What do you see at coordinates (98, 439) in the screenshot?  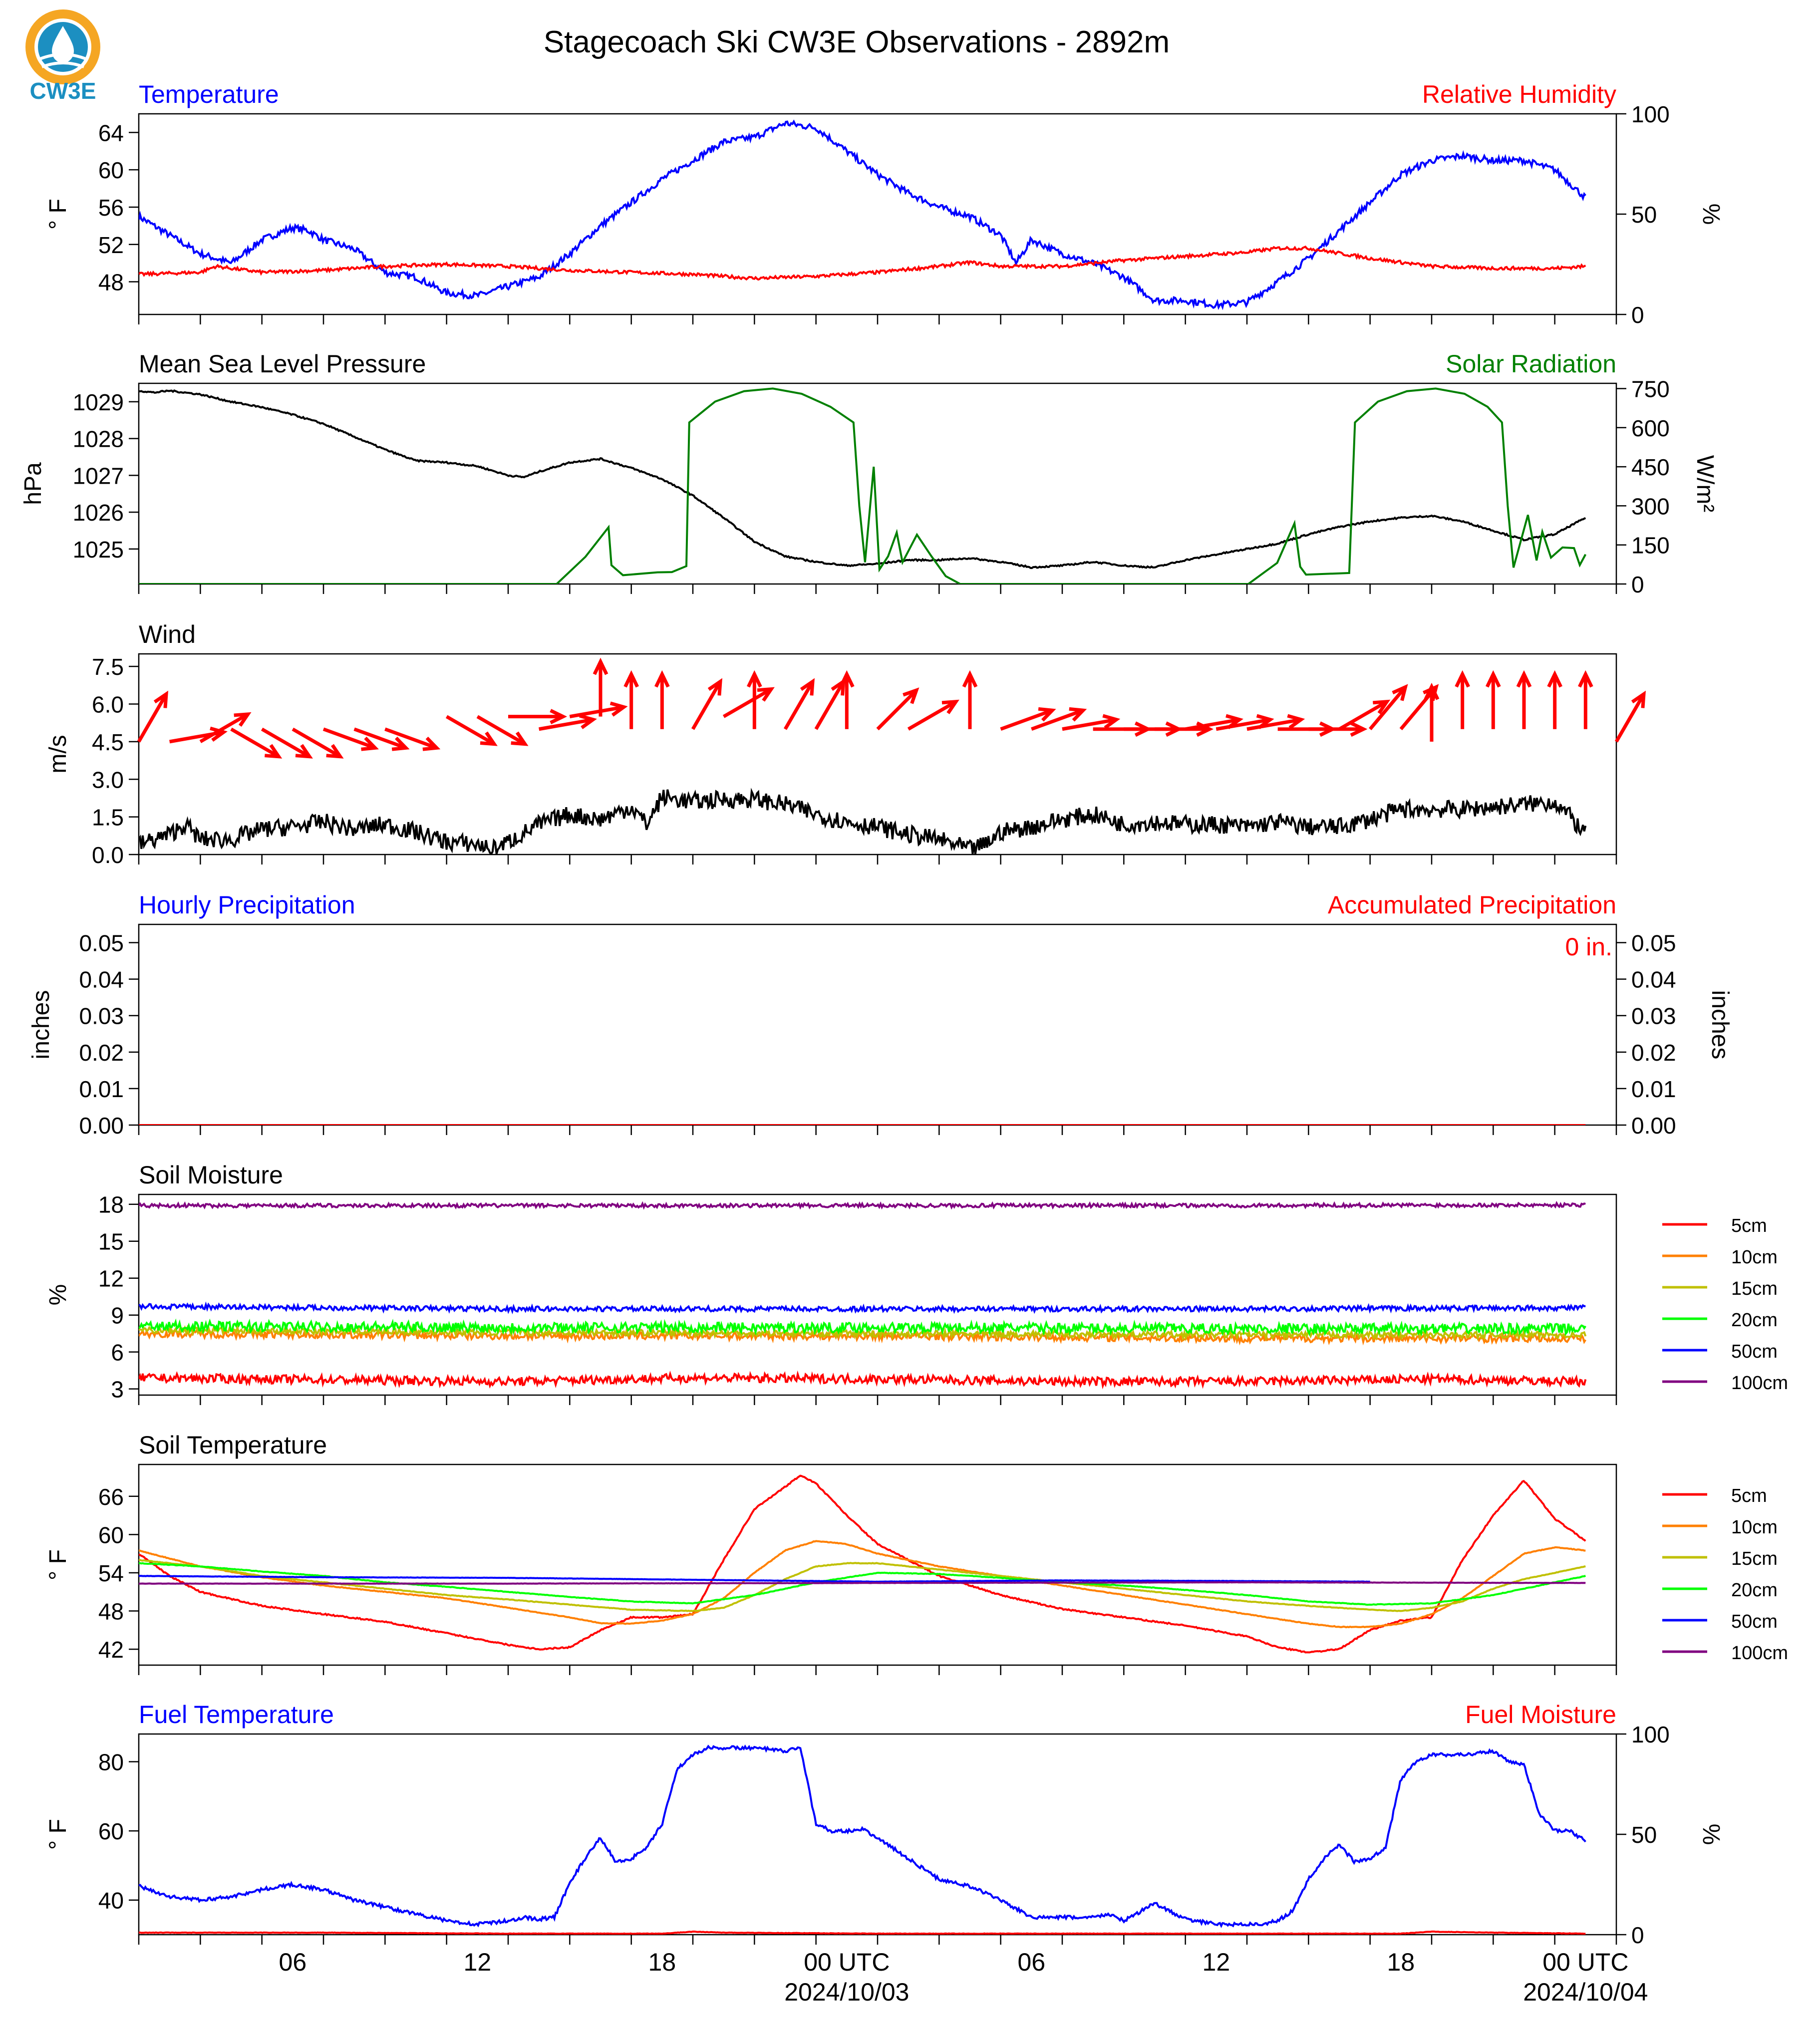 I see `y-tick-label: 1028` at bounding box center [98, 439].